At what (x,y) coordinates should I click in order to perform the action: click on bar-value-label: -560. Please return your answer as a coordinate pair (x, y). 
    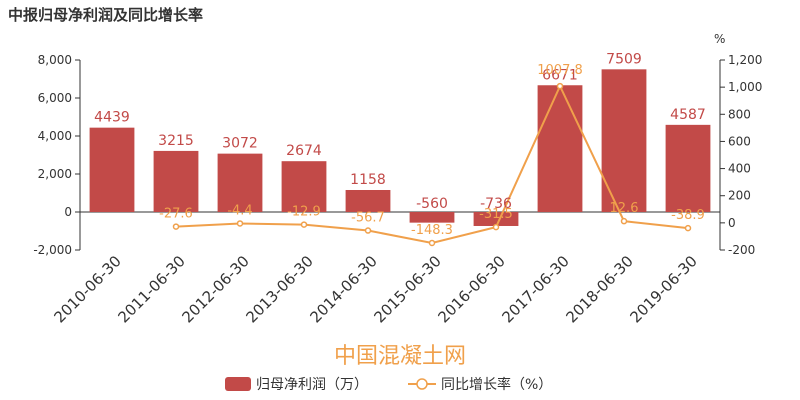
    Looking at the image, I should click on (432, 204).